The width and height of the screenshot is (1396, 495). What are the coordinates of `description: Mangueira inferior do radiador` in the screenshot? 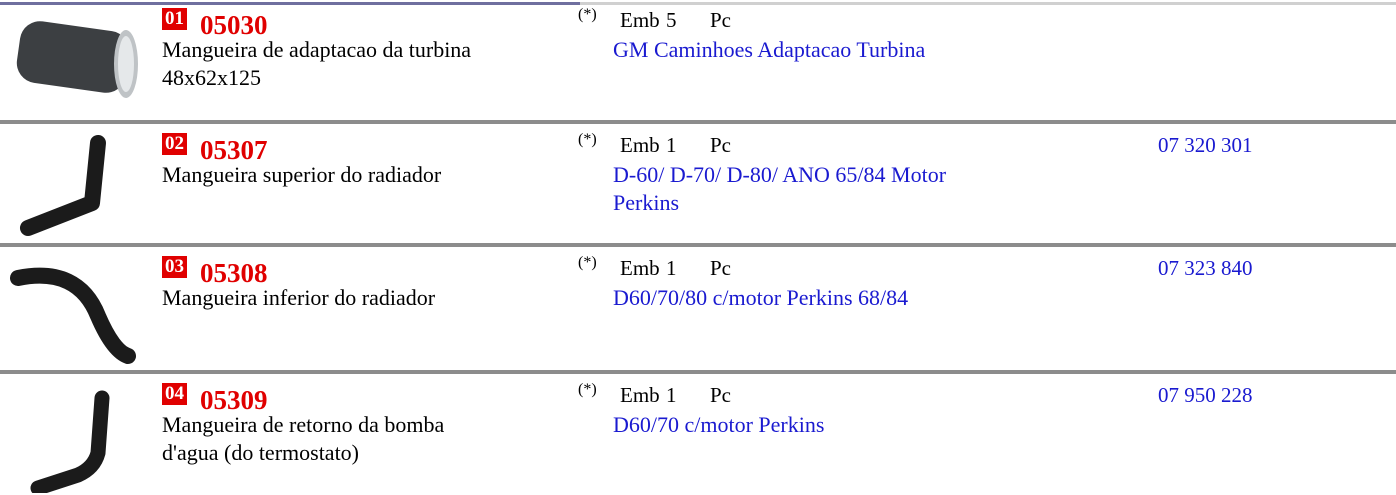 It's located at (298, 298).